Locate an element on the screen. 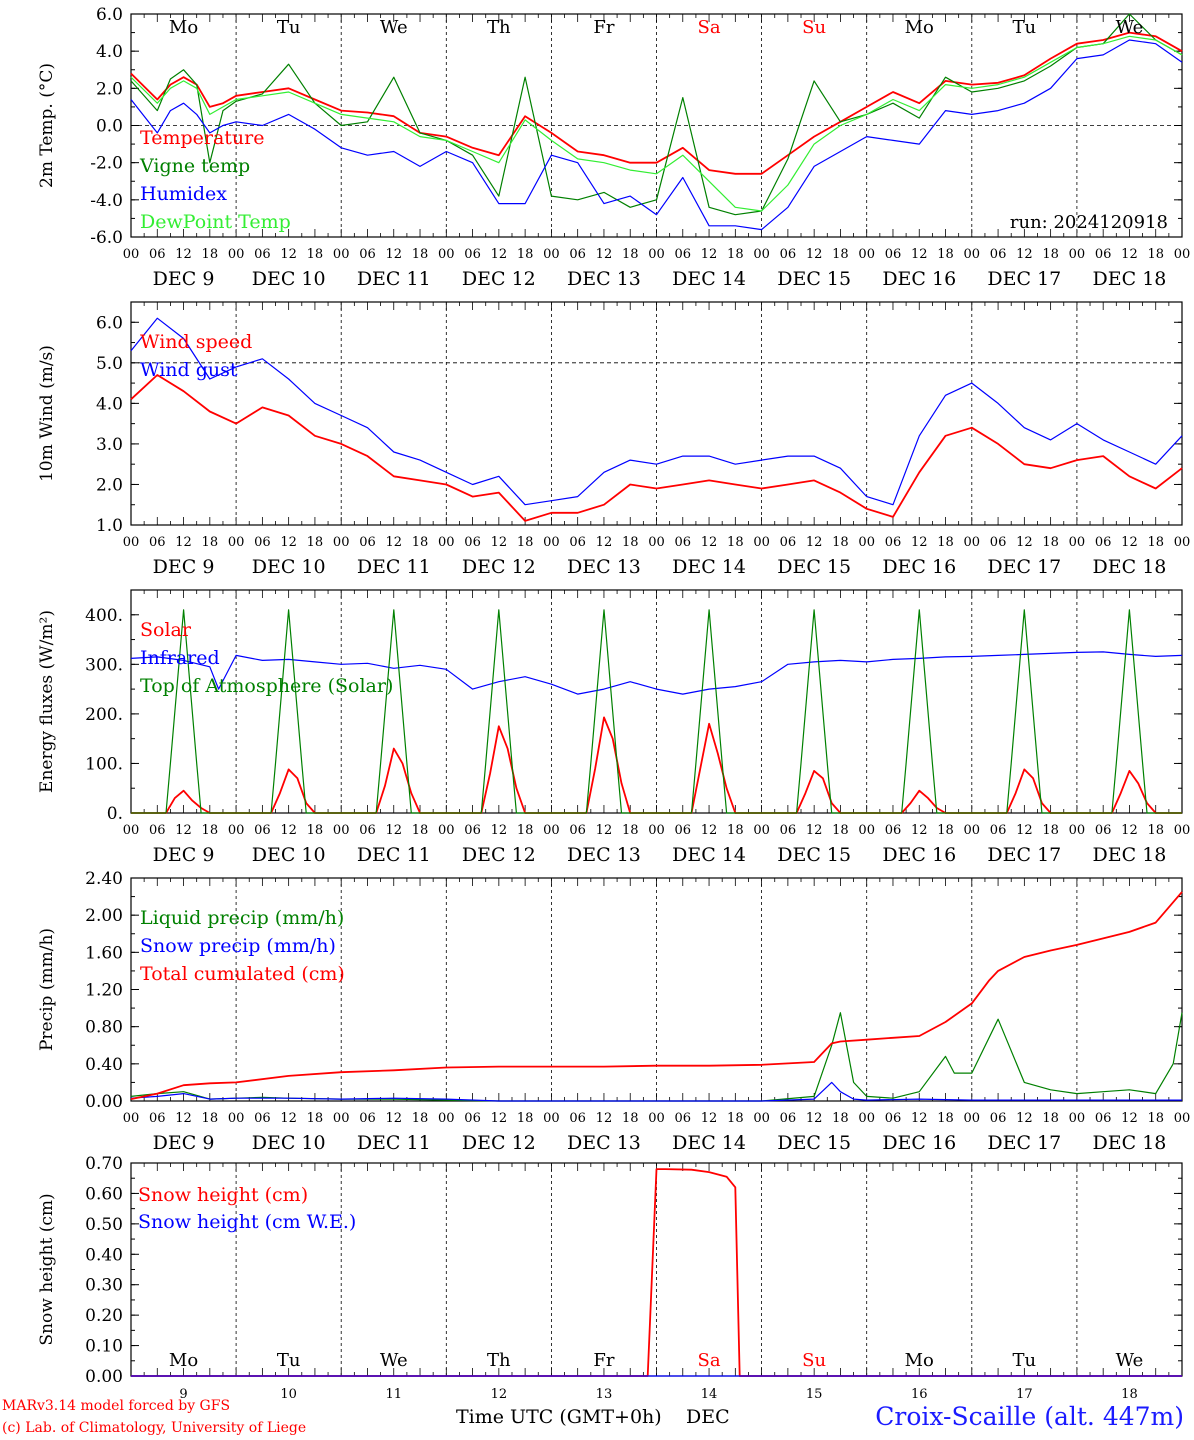 This screenshot has height=1440, width=1194. legend-entry: Top of Atmosphere (Solar) is located at coordinates (266, 686).